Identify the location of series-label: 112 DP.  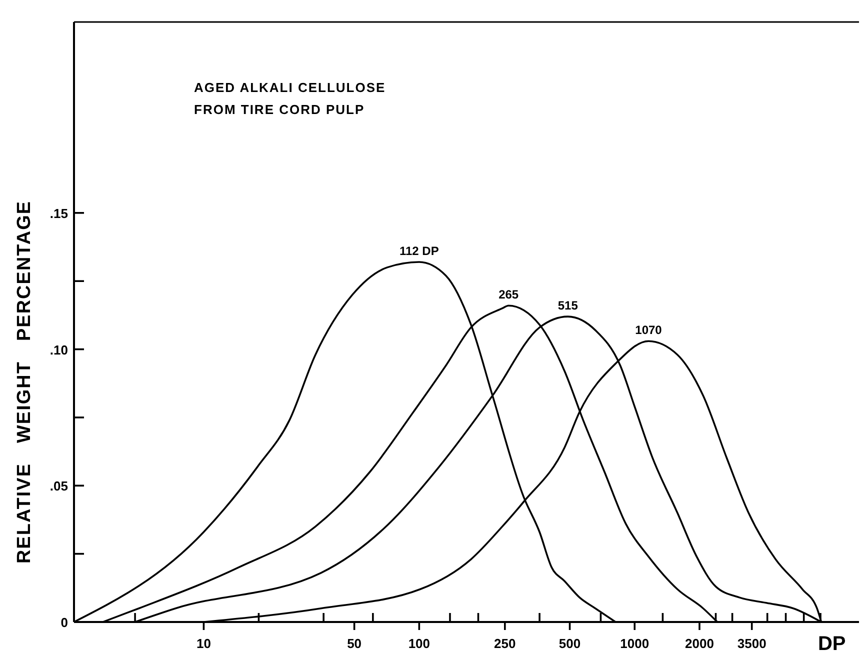
(419, 251).